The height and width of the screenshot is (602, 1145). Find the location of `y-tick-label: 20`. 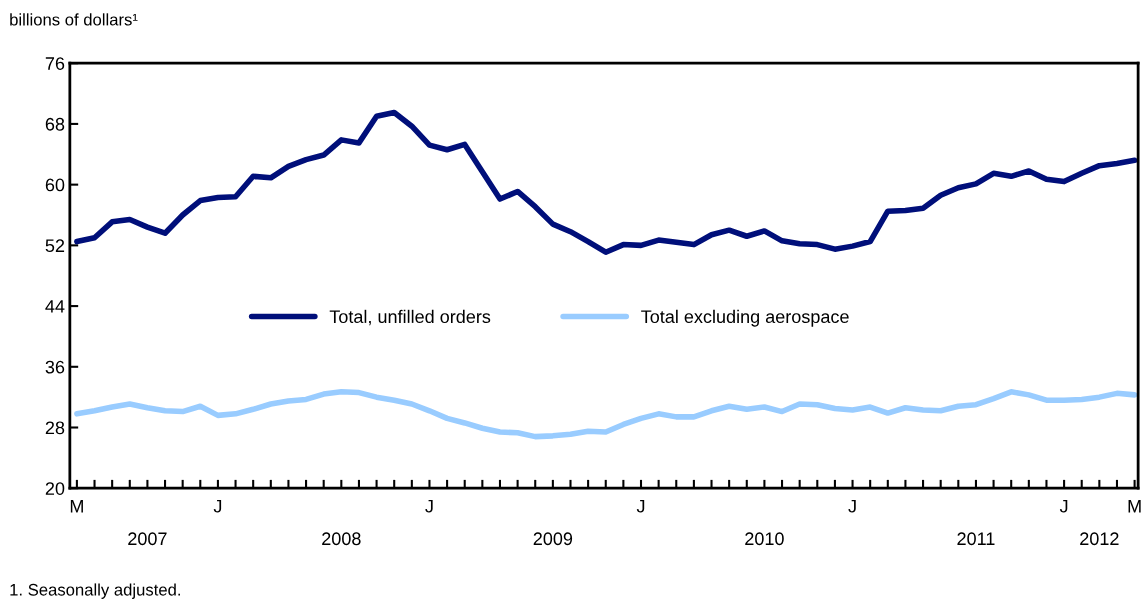

y-tick-label: 20 is located at coordinates (55, 488).